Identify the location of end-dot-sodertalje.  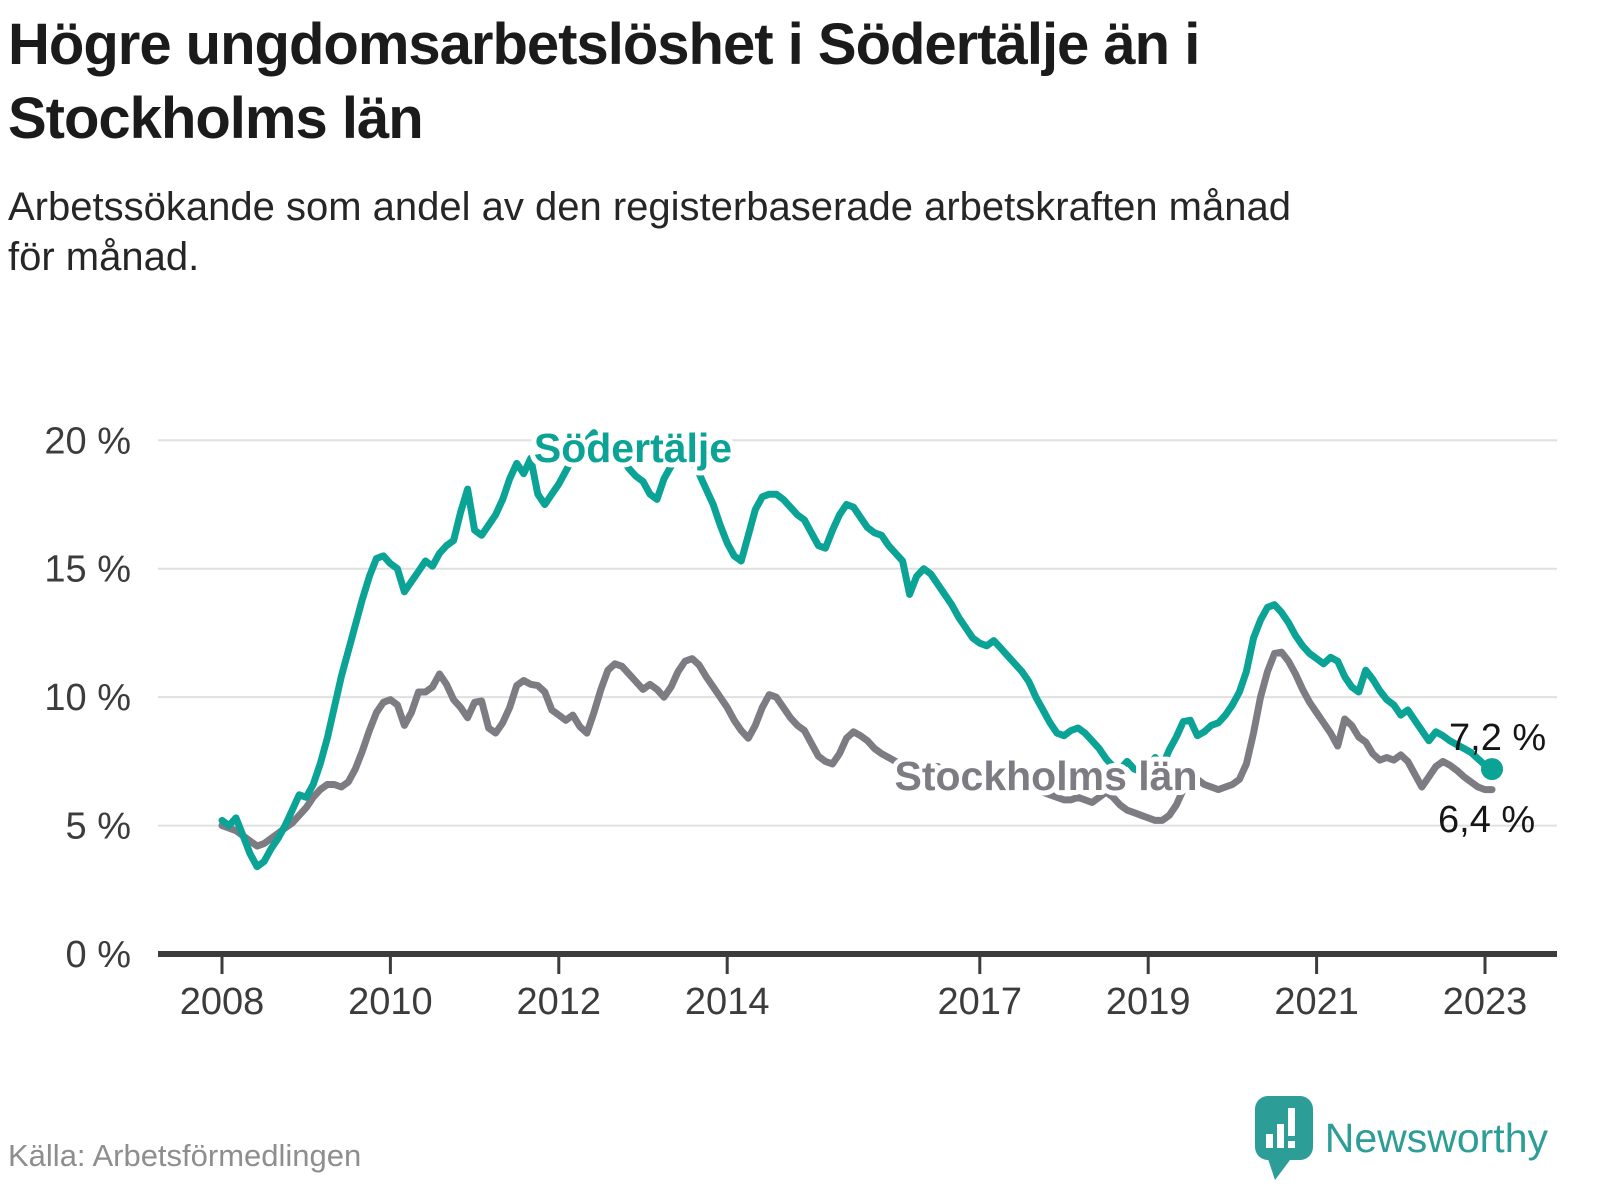
(1492, 769).